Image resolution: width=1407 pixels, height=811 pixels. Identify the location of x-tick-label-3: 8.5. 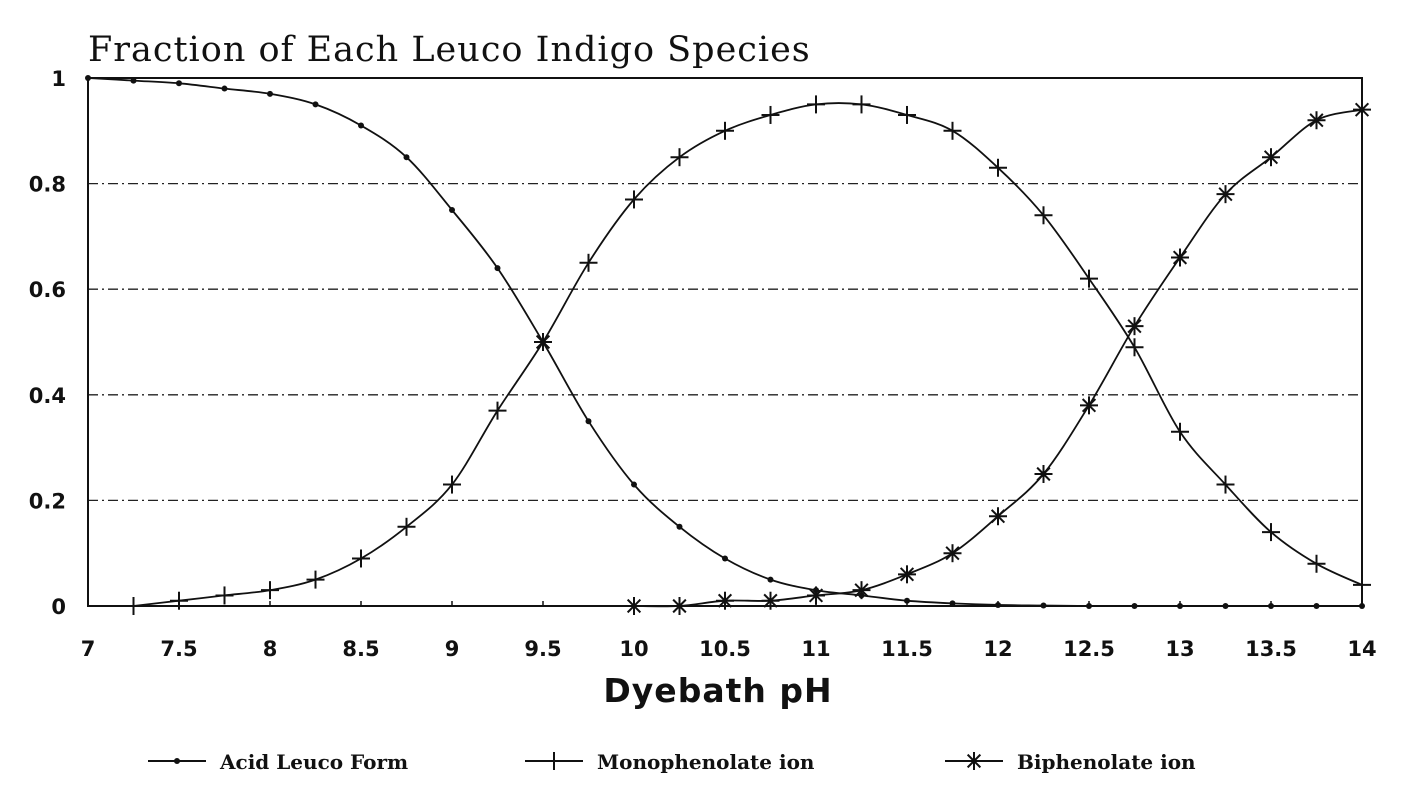
(360, 649).